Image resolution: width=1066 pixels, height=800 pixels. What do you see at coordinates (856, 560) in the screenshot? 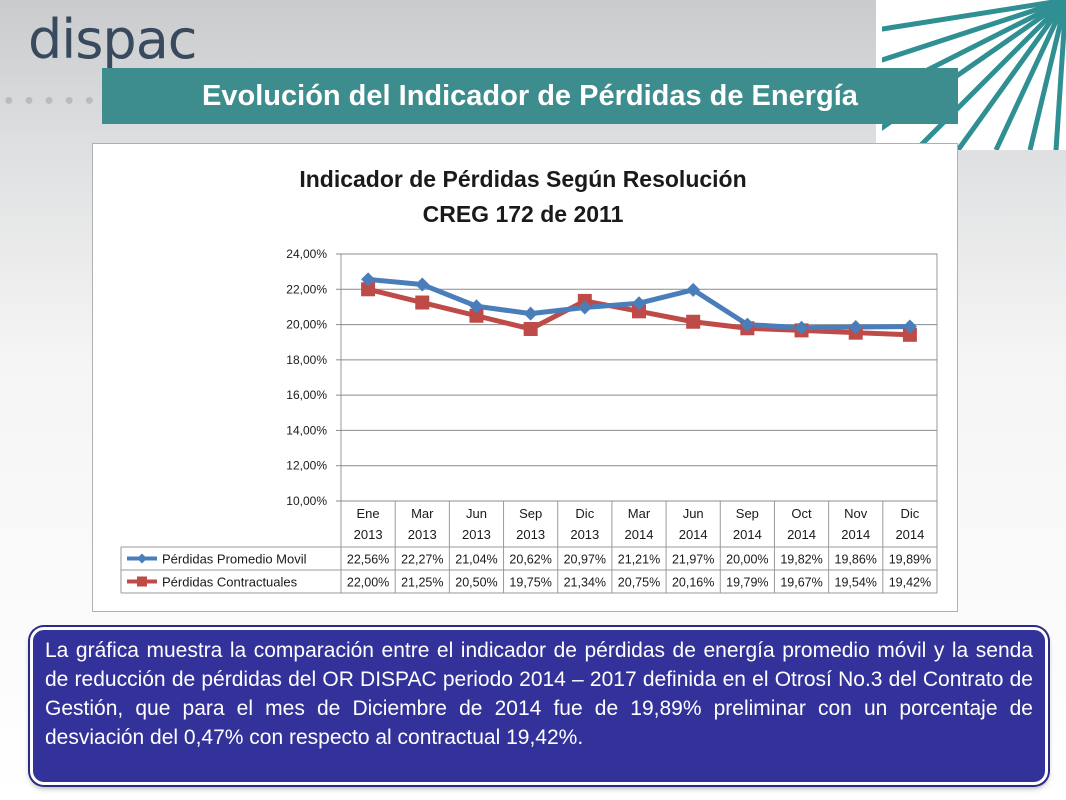
I see `data-table-value: 19,86%` at bounding box center [856, 560].